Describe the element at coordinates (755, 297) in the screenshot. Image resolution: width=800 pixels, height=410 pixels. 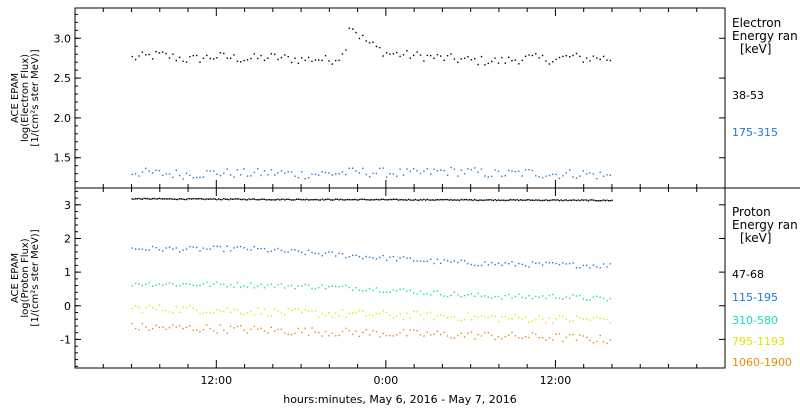
I see `proton-legend-115-195: 115-195` at that location.